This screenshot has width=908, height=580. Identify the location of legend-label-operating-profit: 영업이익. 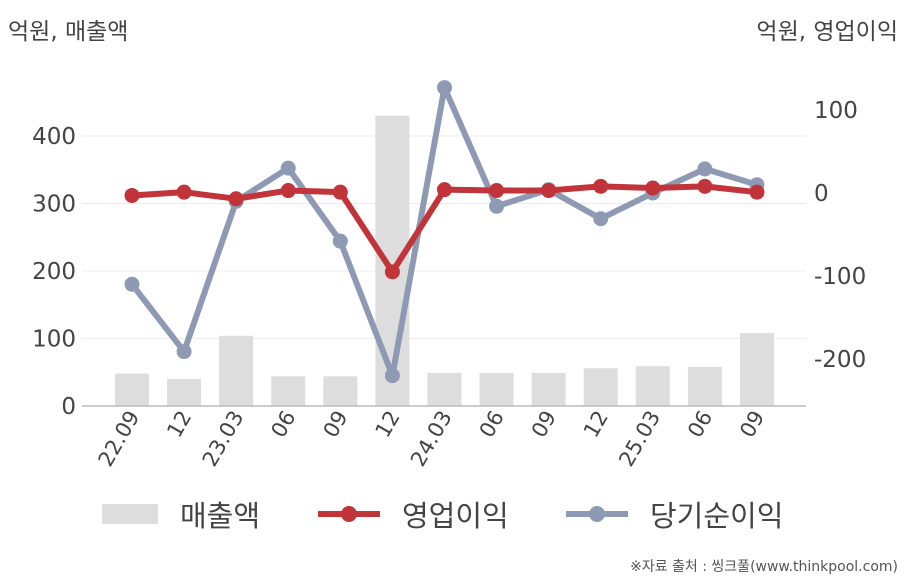
(455, 516).